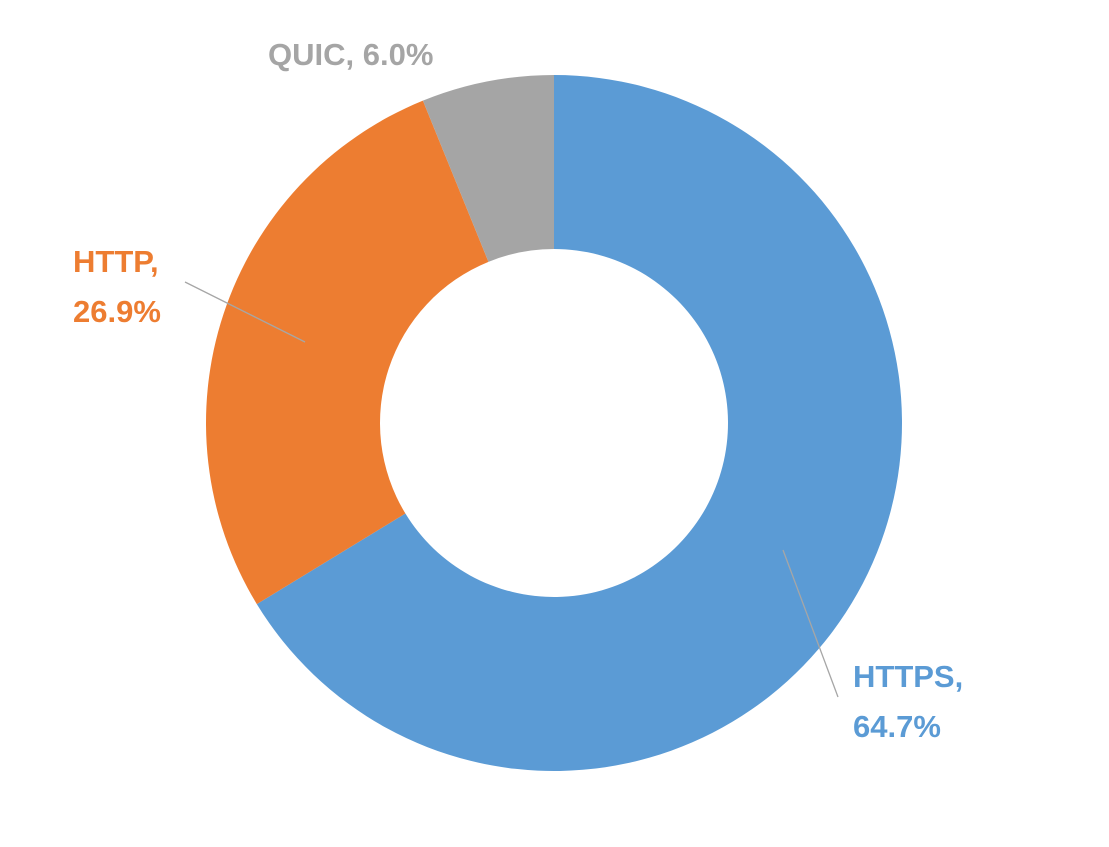 The width and height of the screenshot is (1109, 847). What do you see at coordinates (117, 286) in the screenshot?
I see `data-label: HTTP, 26.9%` at bounding box center [117, 286].